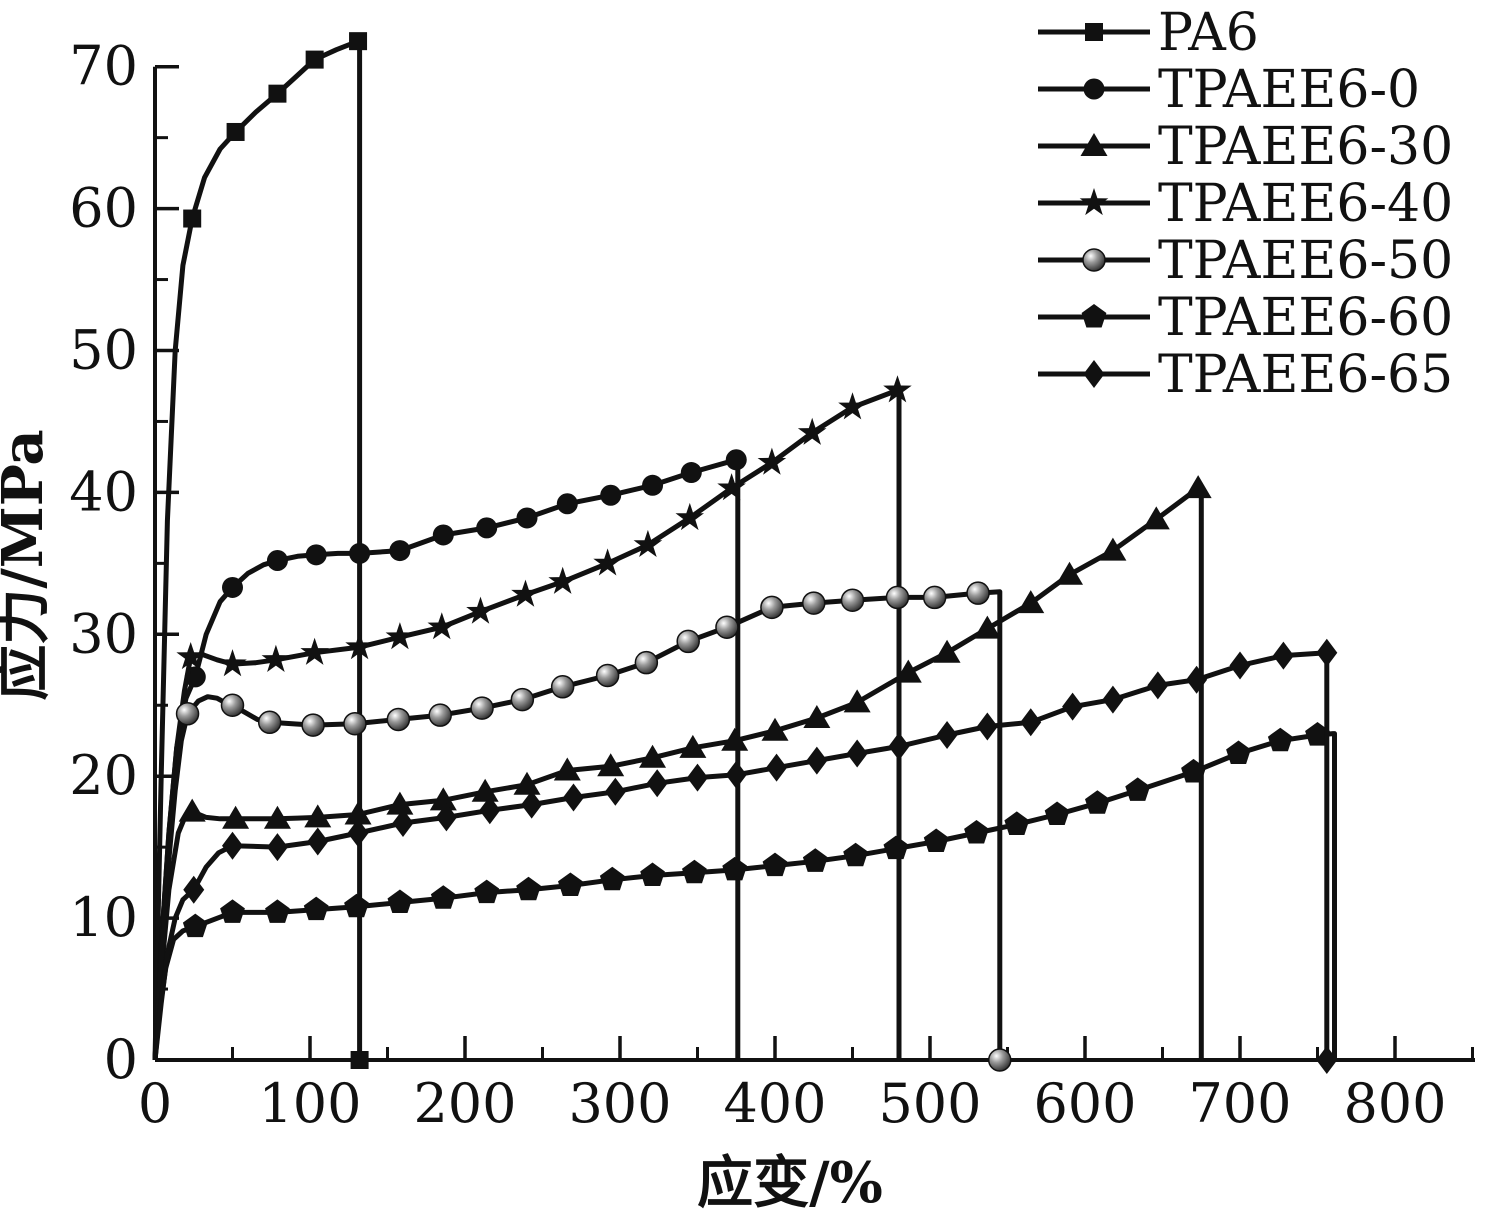 The image size is (1495, 1219). I want to click on y-tick-label: 60, so click(103, 208).